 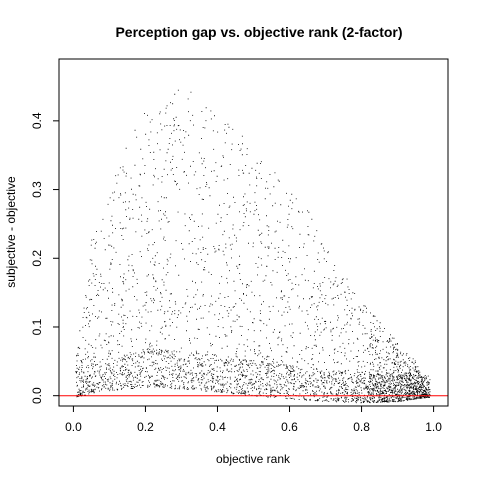 I want to click on x-tick-label: 0.2, so click(x=145, y=427).